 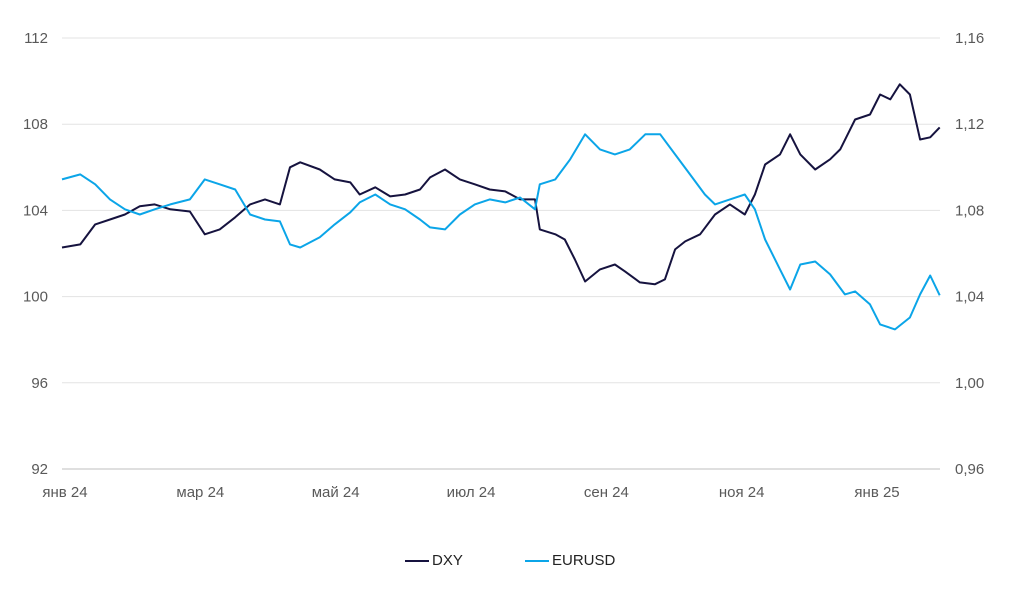 I want to click on left-tick-label: 96, so click(x=39, y=383).